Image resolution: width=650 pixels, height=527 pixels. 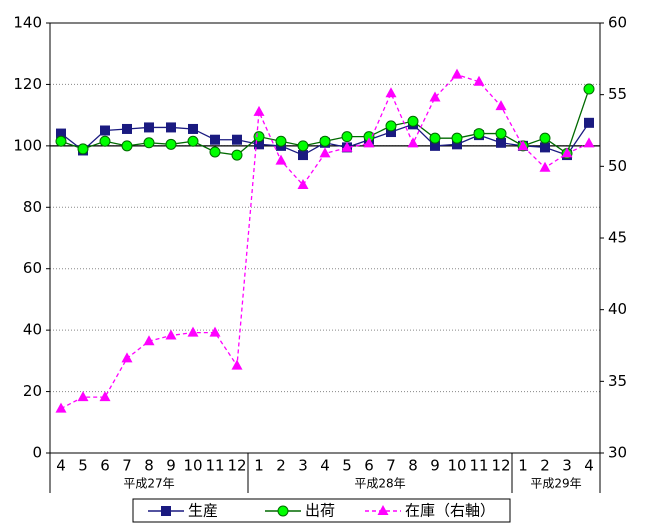 What do you see at coordinates (617, 238) in the screenshot?
I see `y2-tick-label: 45` at bounding box center [617, 238].